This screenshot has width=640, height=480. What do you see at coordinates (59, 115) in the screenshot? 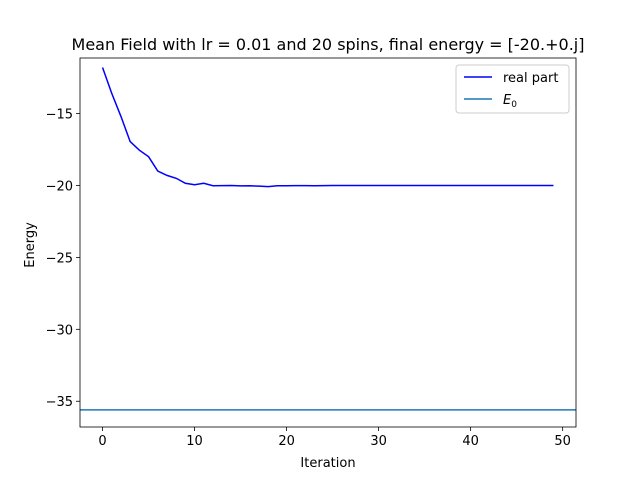
I see `y-tick-label: −15` at bounding box center [59, 115].